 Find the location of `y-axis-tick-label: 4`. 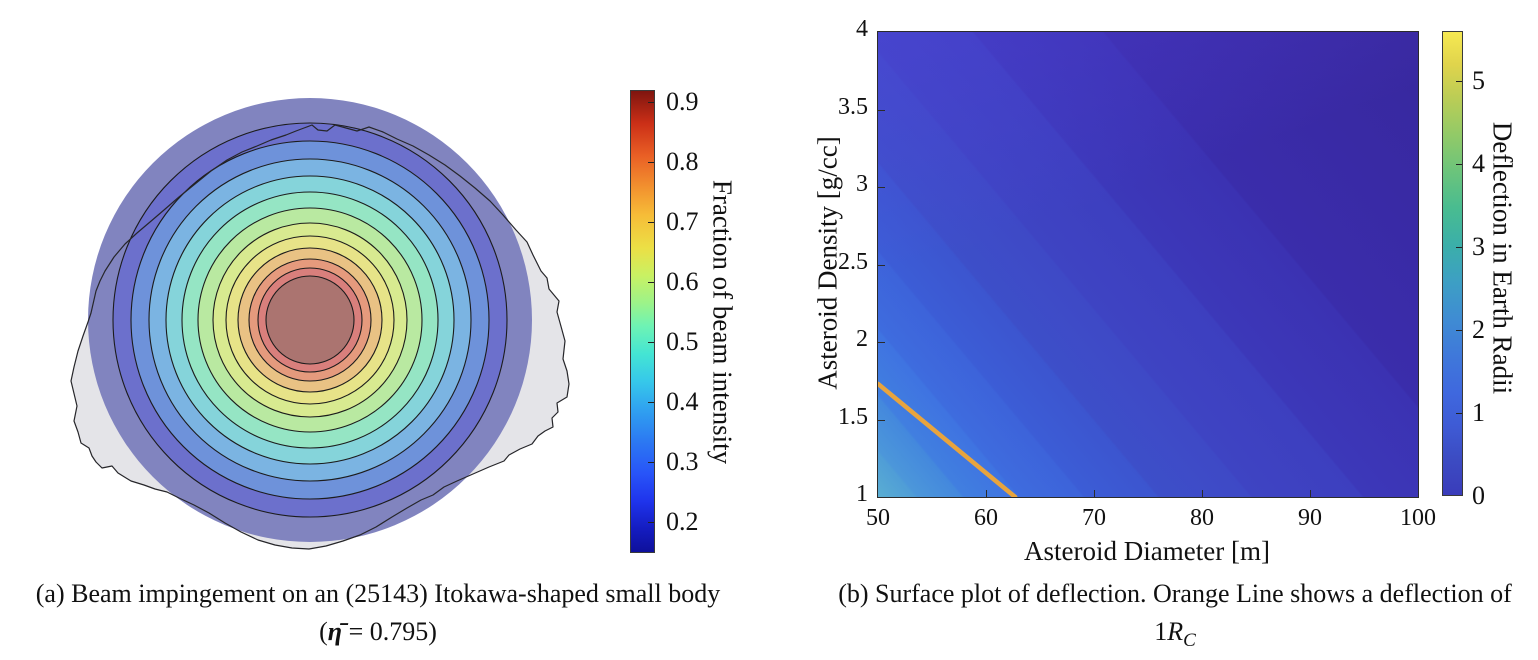

y-axis-tick-label: 4 is located at coordinates (862, 29).